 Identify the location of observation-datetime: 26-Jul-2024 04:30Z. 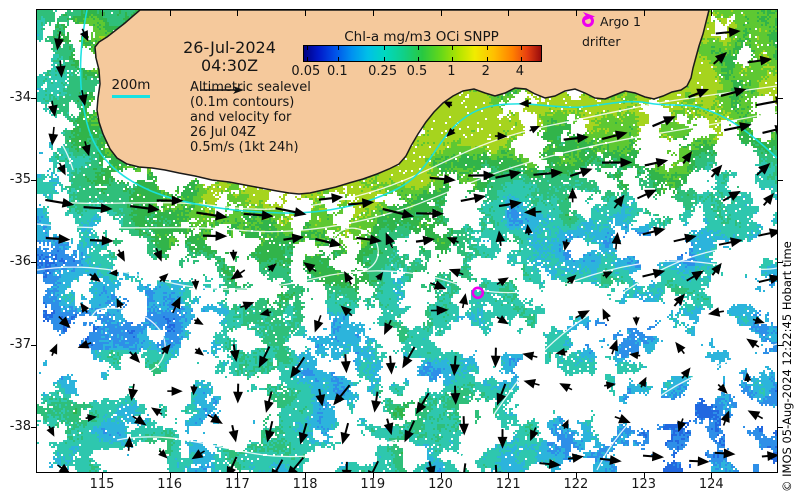
(229, 57).